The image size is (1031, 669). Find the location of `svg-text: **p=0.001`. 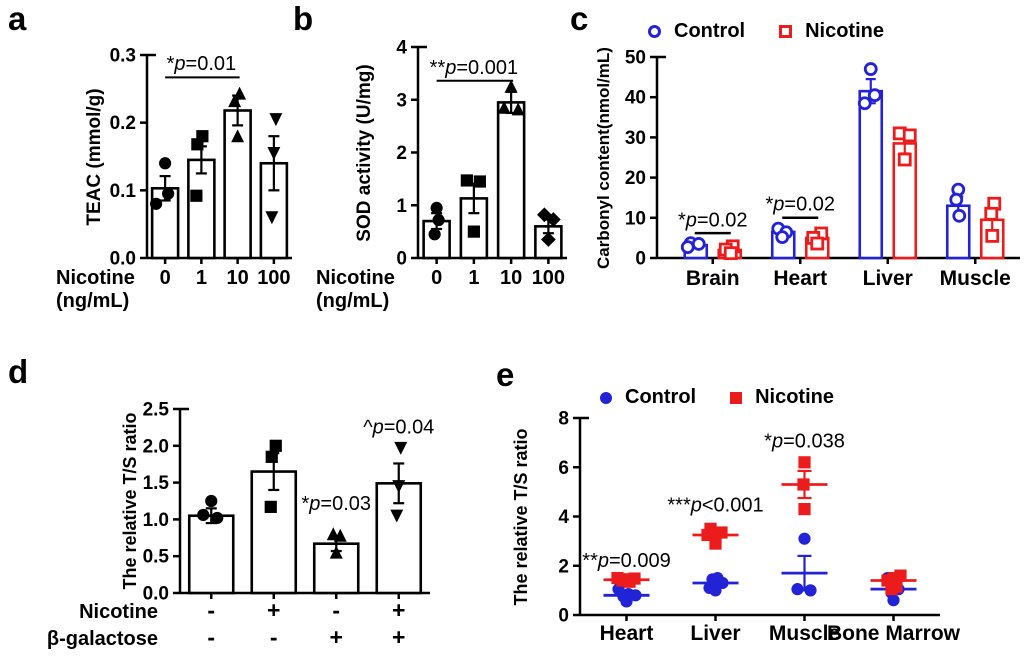

svg-text: **p=0.001 is located at coordinates (474, 68).